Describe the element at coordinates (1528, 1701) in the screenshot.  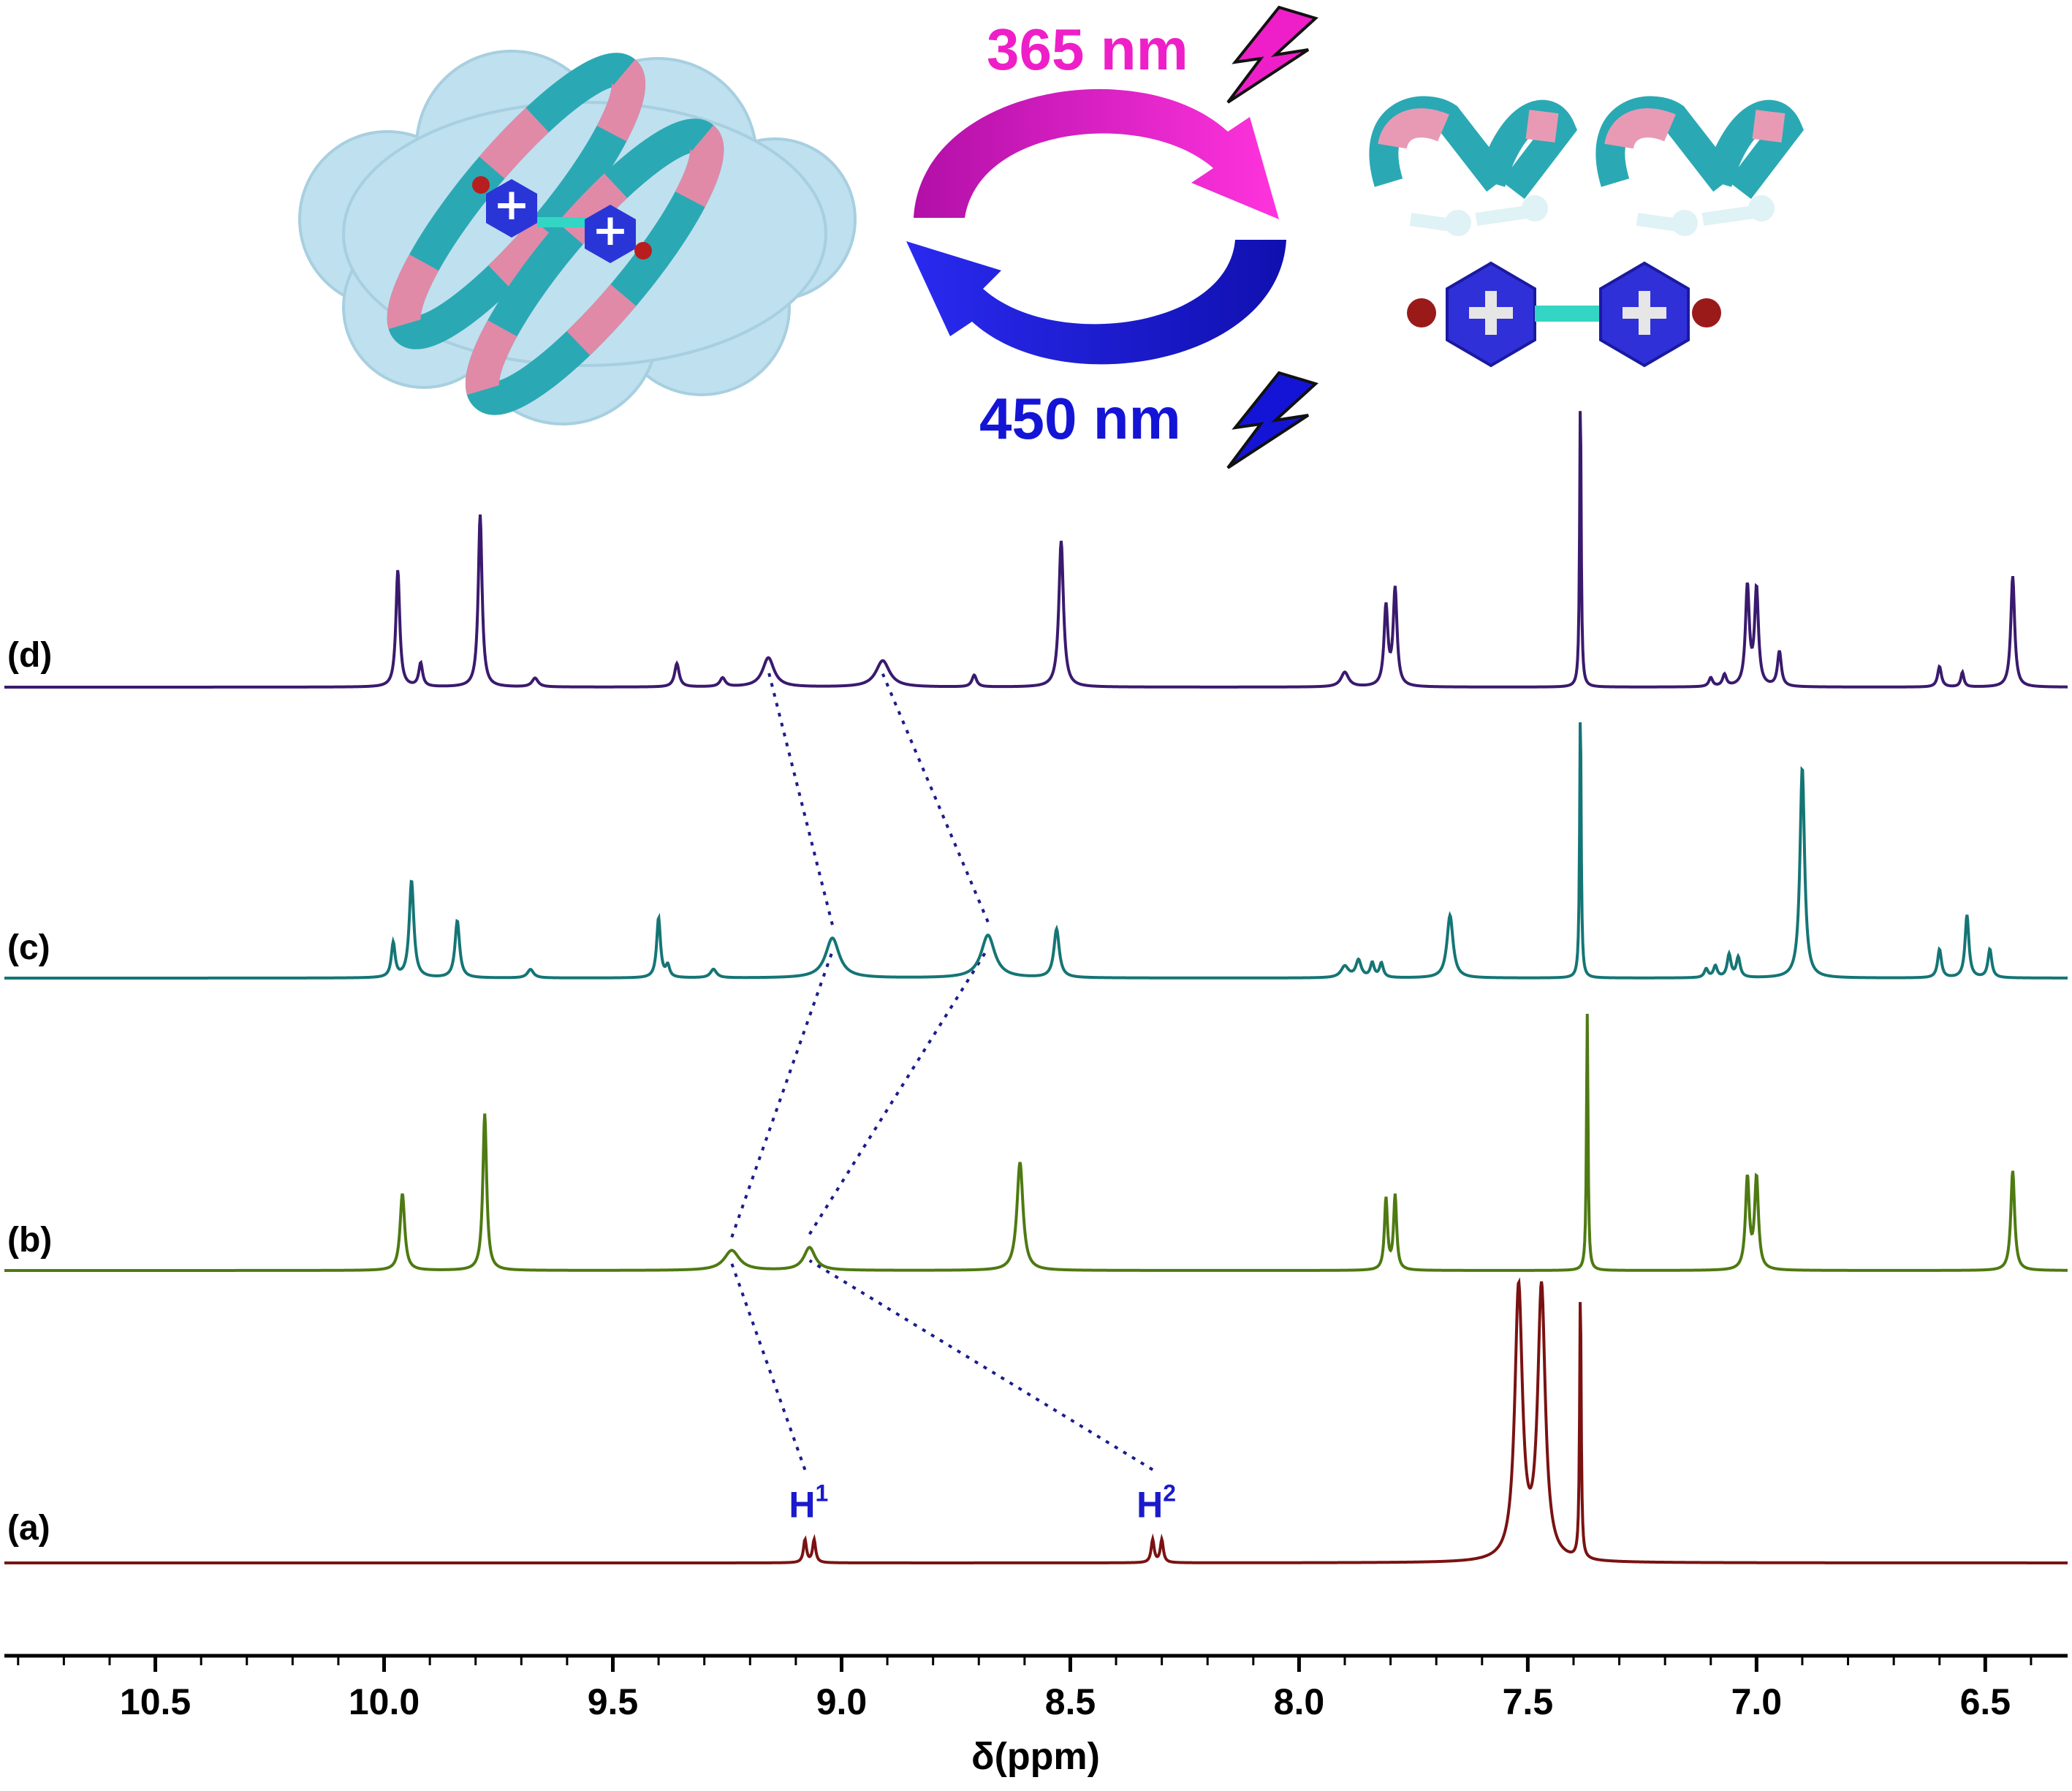
I see `x-tick-label: 7.5` at that location.